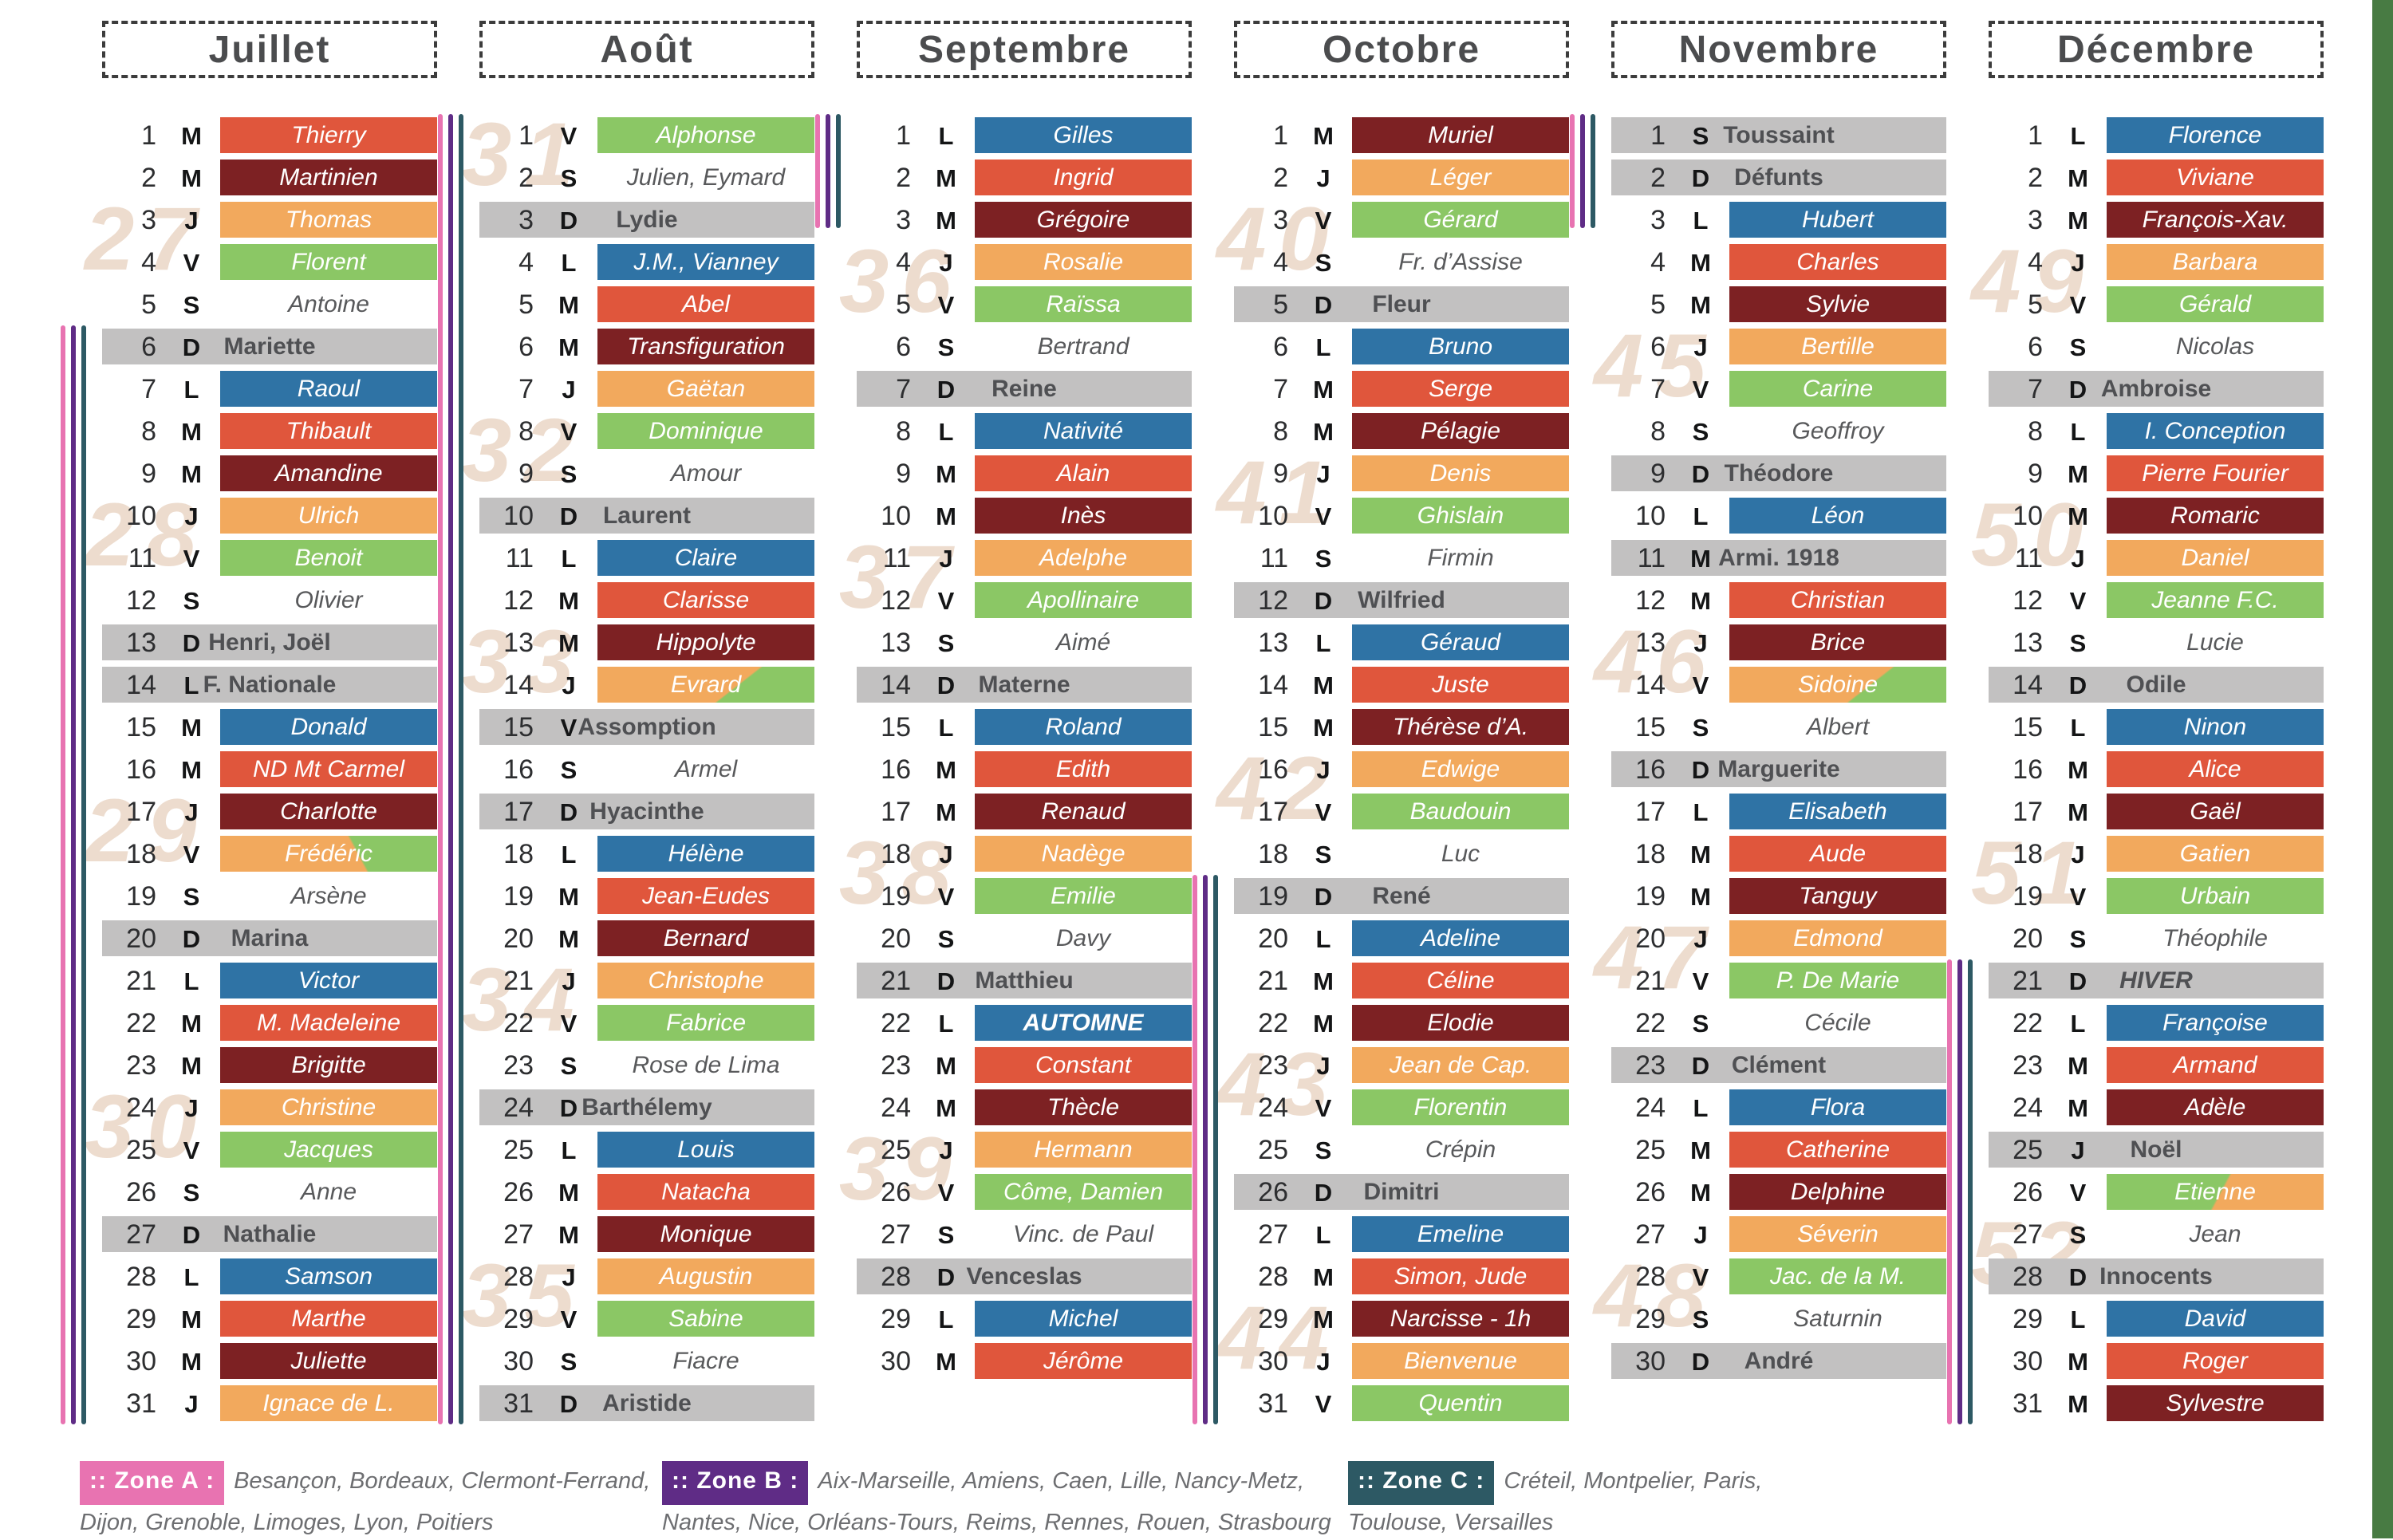  Describe the element at coordinates (509, 1235) in the screenshot. I see `day-number: 27` at that location.